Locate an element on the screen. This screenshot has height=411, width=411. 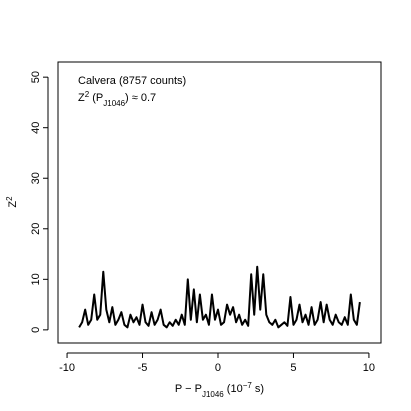
y-tick-label: 50 is located at coordinates (36, 77).